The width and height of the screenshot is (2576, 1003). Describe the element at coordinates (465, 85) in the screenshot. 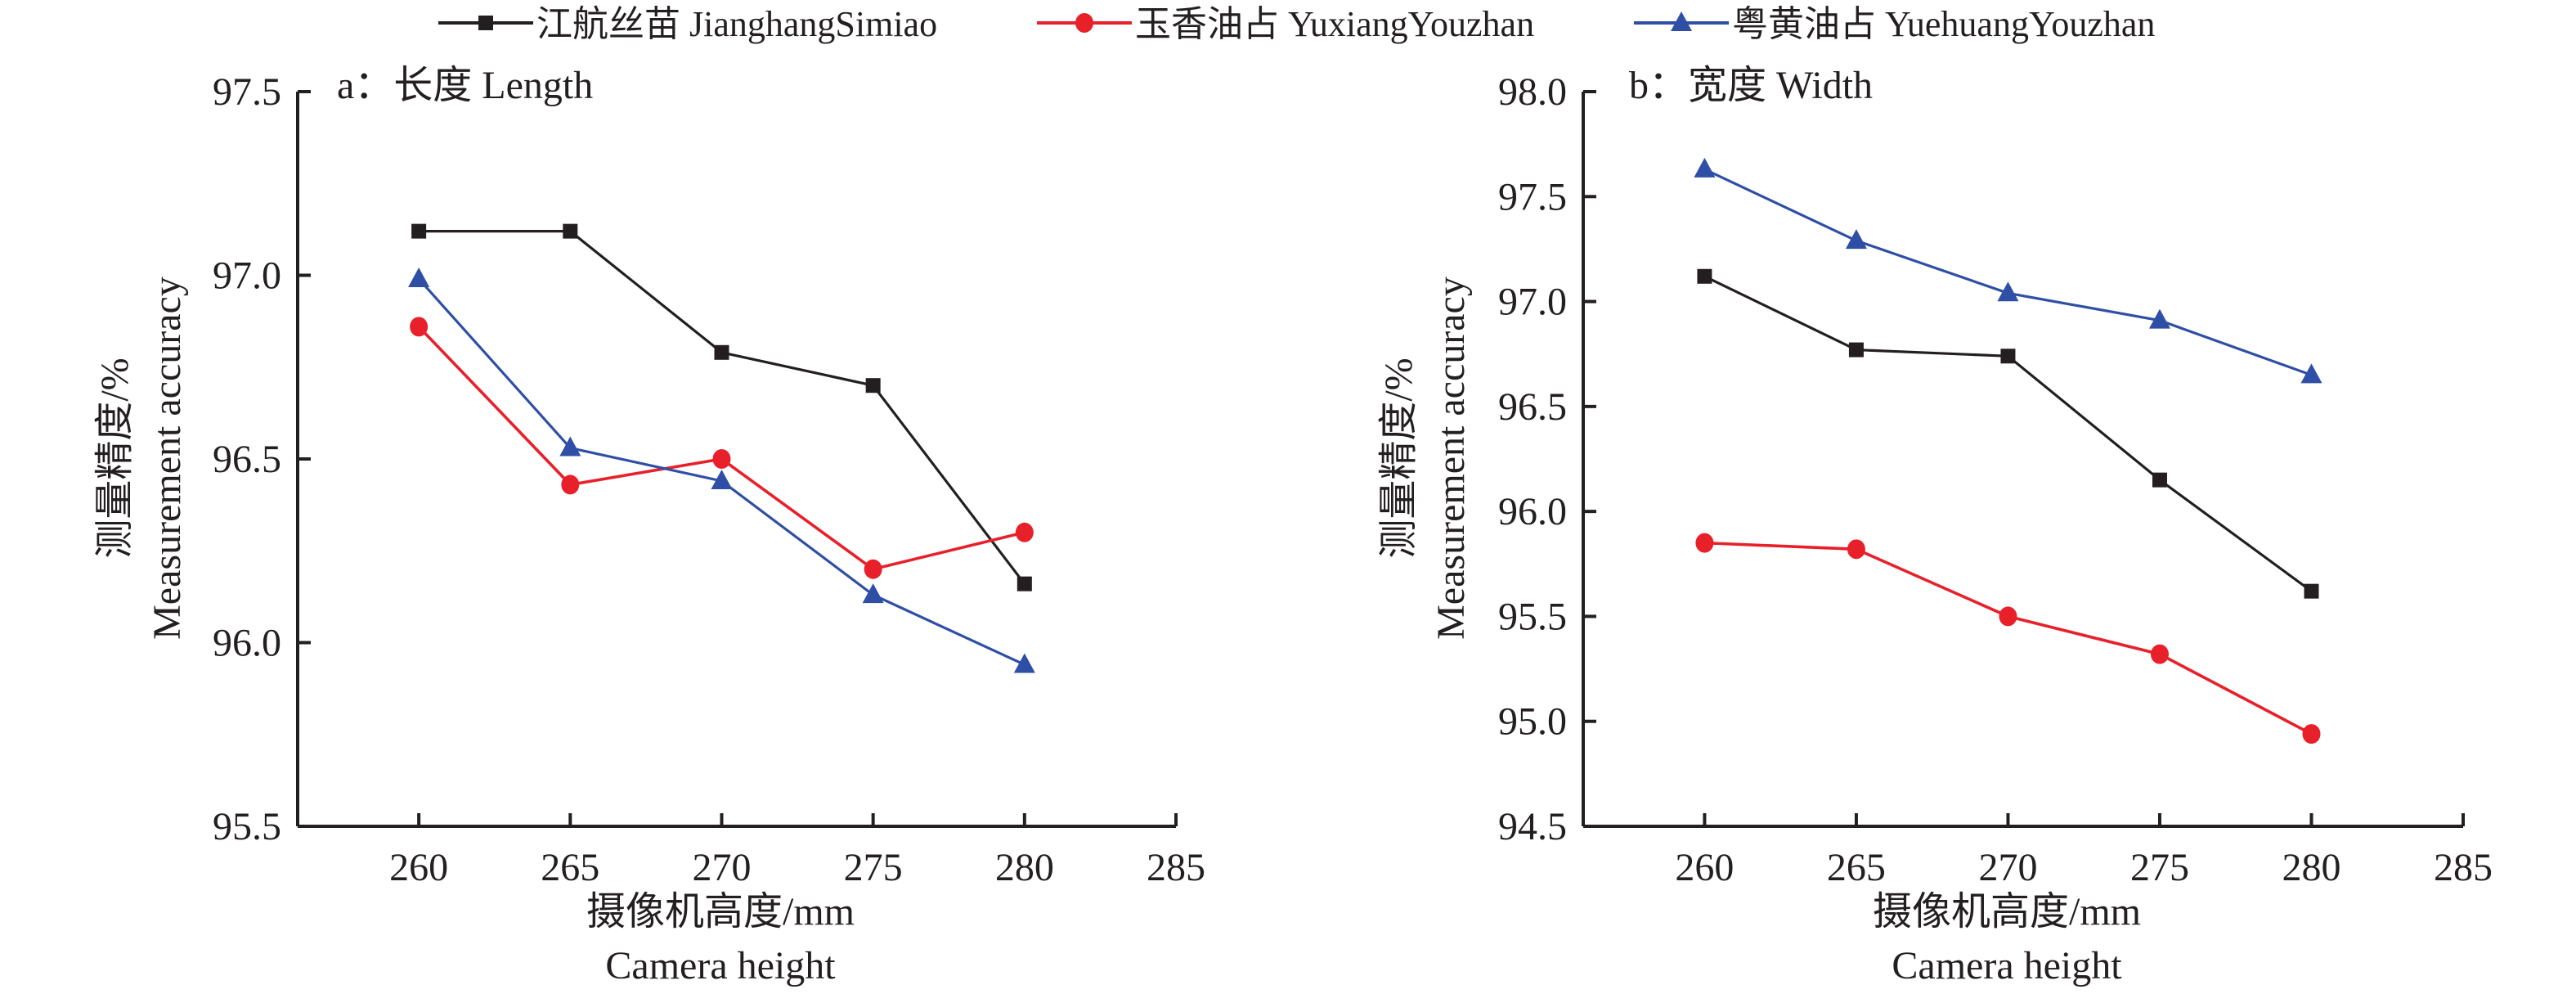

I see `chart-title: a：长度 Length` at that location.